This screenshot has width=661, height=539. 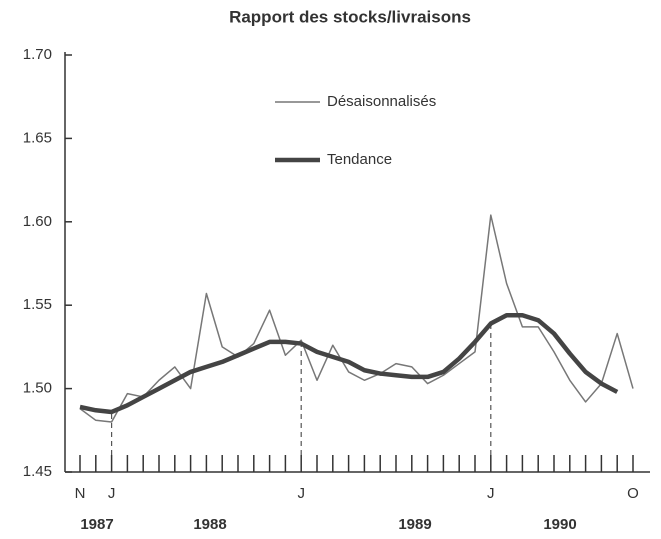 I want to click on y-tick-label: 1.50, so click(x=37, y=388).